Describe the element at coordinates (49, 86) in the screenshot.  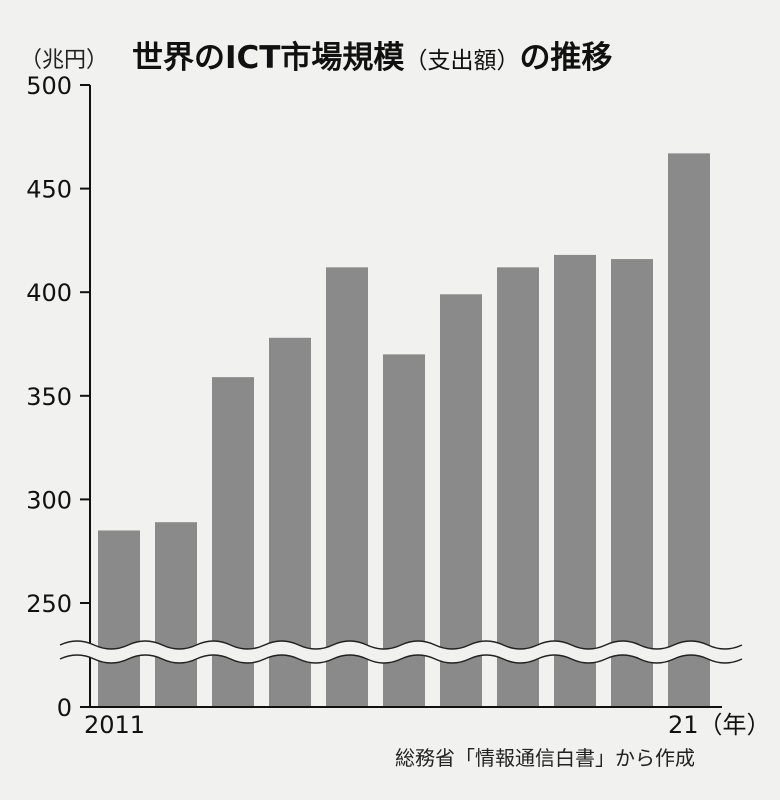
I see `y-tick-label: 500` at that location.